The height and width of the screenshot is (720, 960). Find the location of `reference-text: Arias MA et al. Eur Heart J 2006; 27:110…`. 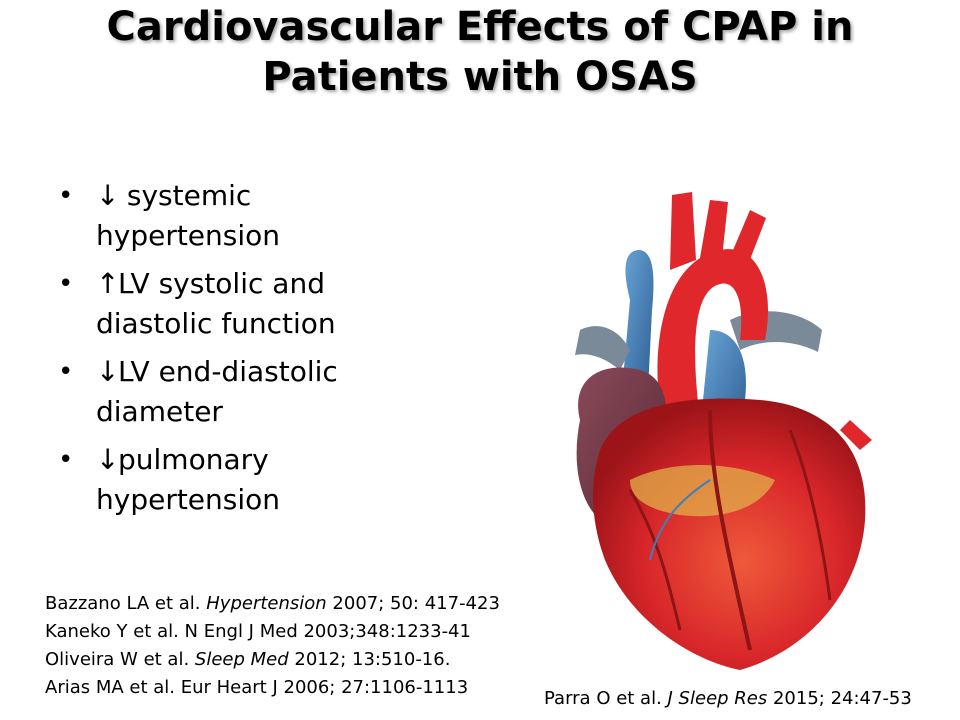

reference-text: Arias MA et al. Eur Heart J 2006; 27:110… is located at coordinates (257, 687).